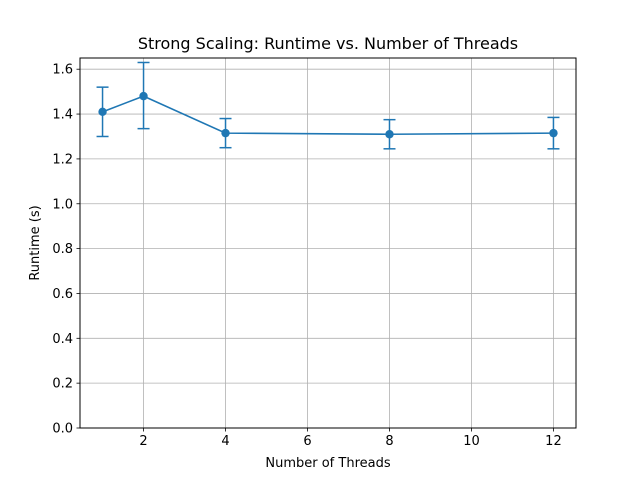  I want to click on x-tick-label: 2, so click(143, 441).